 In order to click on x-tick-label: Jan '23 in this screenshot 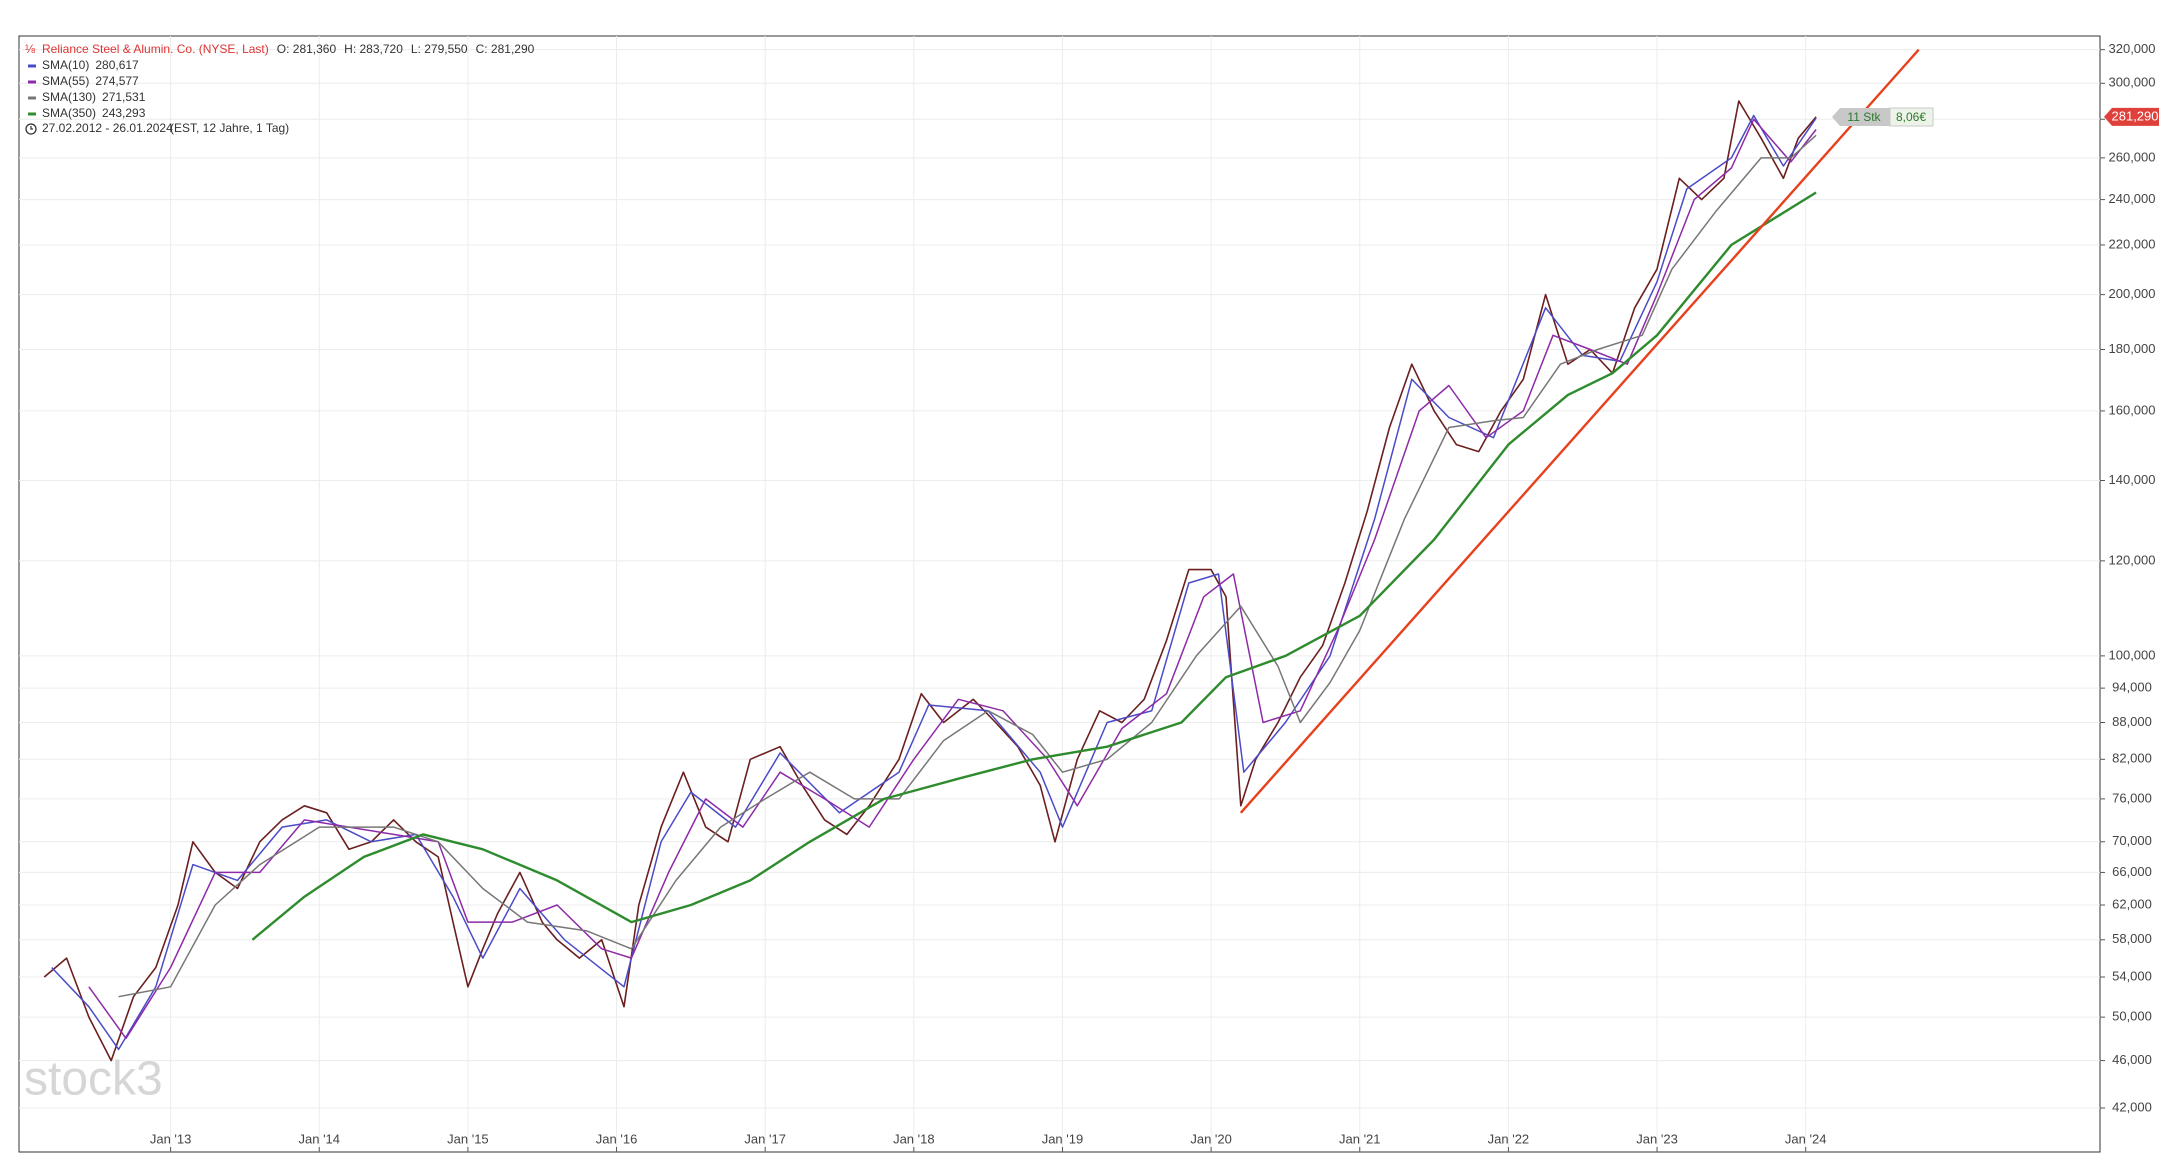, I will do `click(1657, 1138)`.